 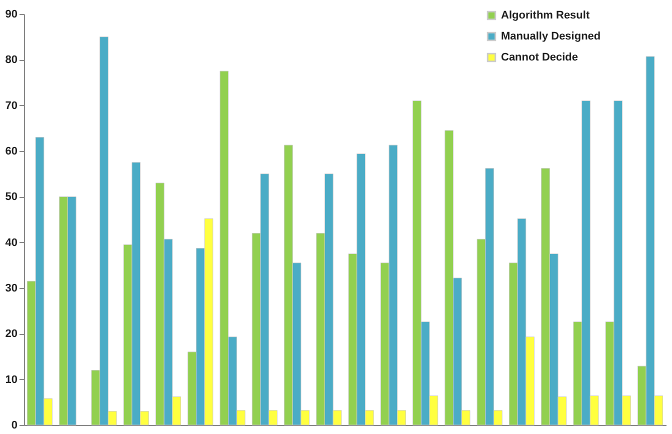 What do you see at coordinates (11, 242) in the screenshot?
I see `y-tick-label: 40` at bounding box center [11, 242].